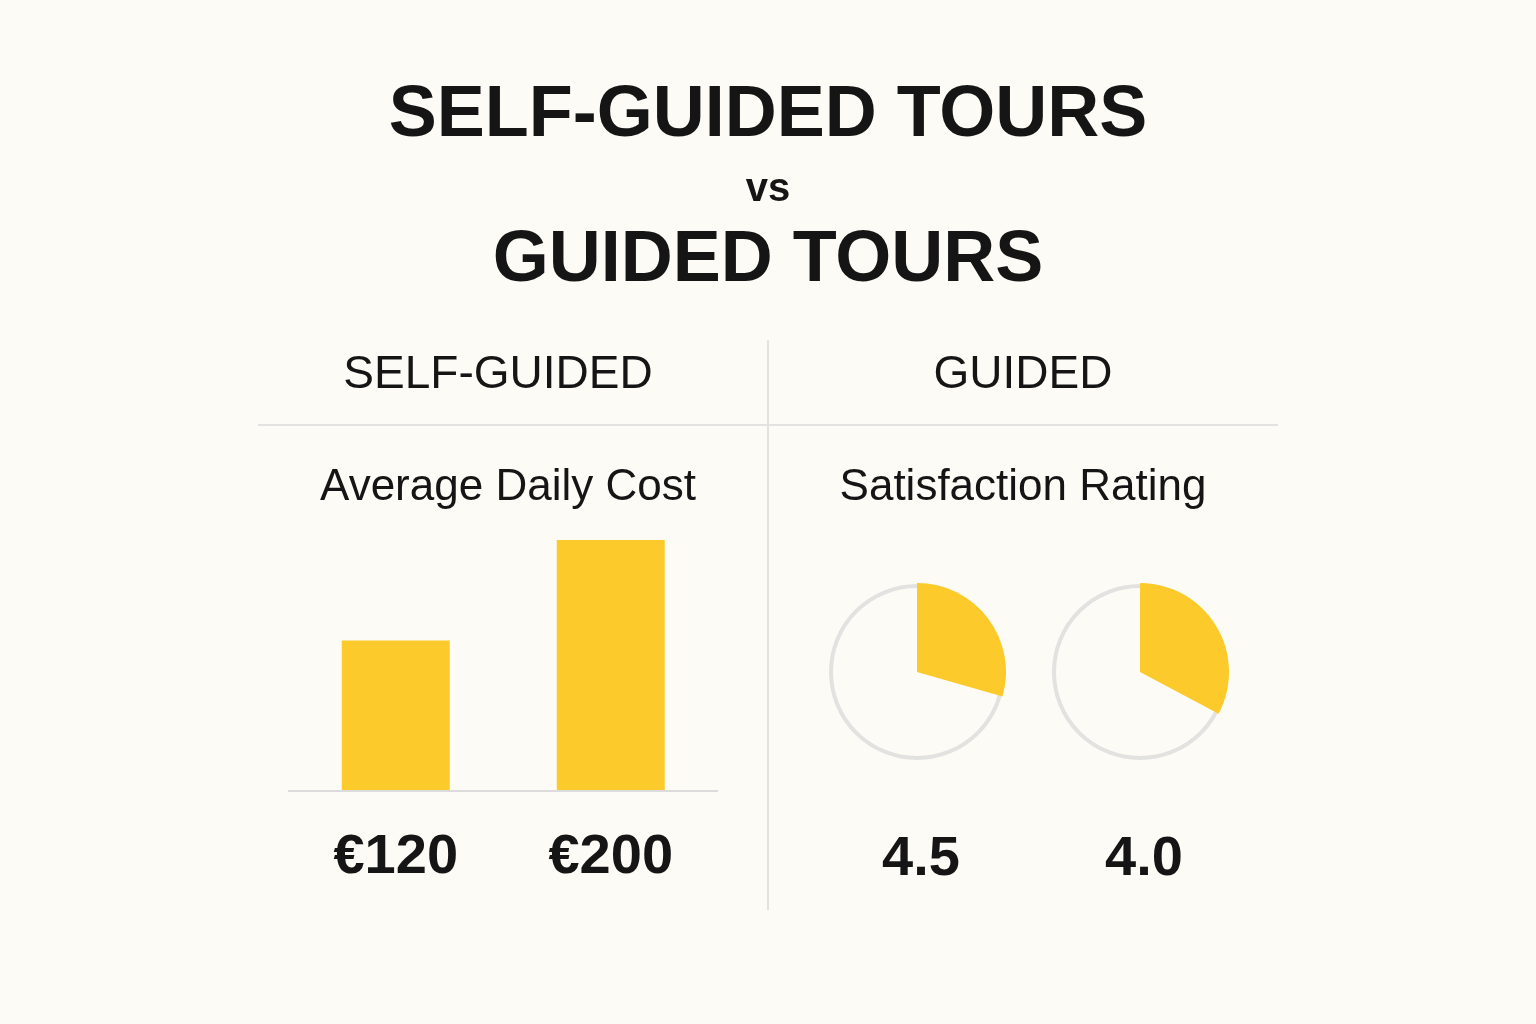 The height and width of the screenshot is (1024, 1536). Describe the element at coordinates (921, 855) in the screenshot. I see `text: 4.5` at that location.